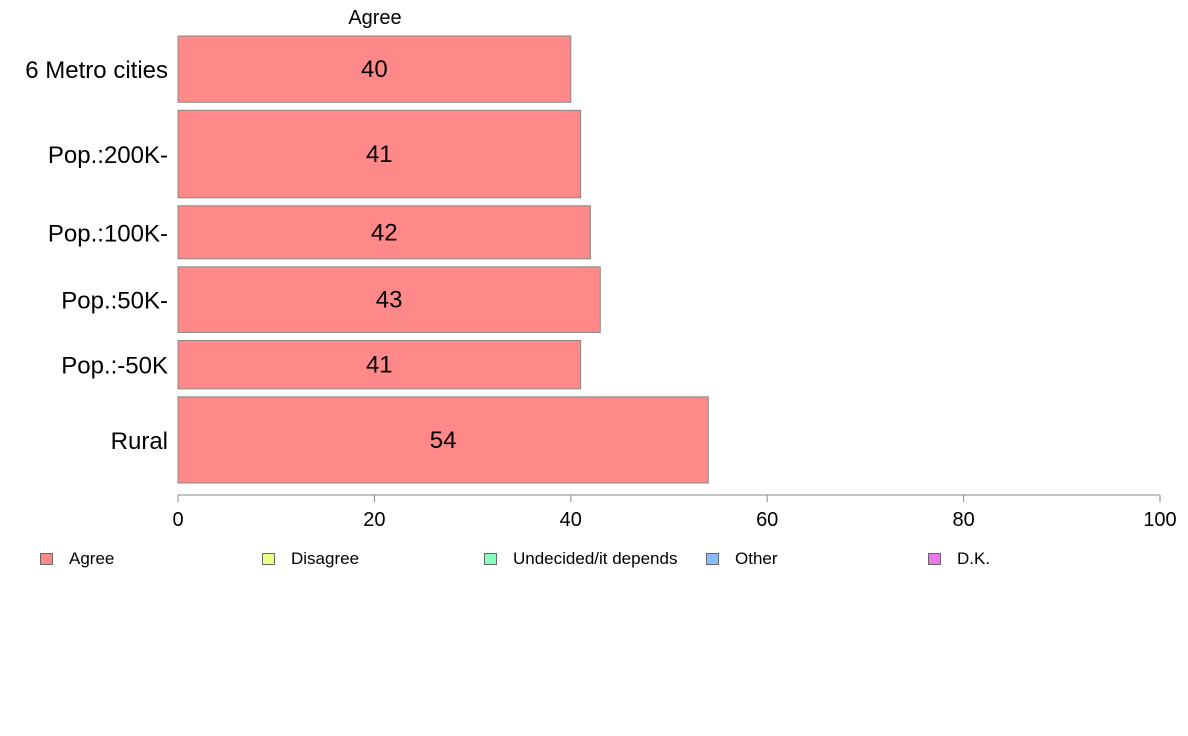  Describe the element at coordinates (571, 520) in the screenshot. I see `x-tick-label: 40` at that location.